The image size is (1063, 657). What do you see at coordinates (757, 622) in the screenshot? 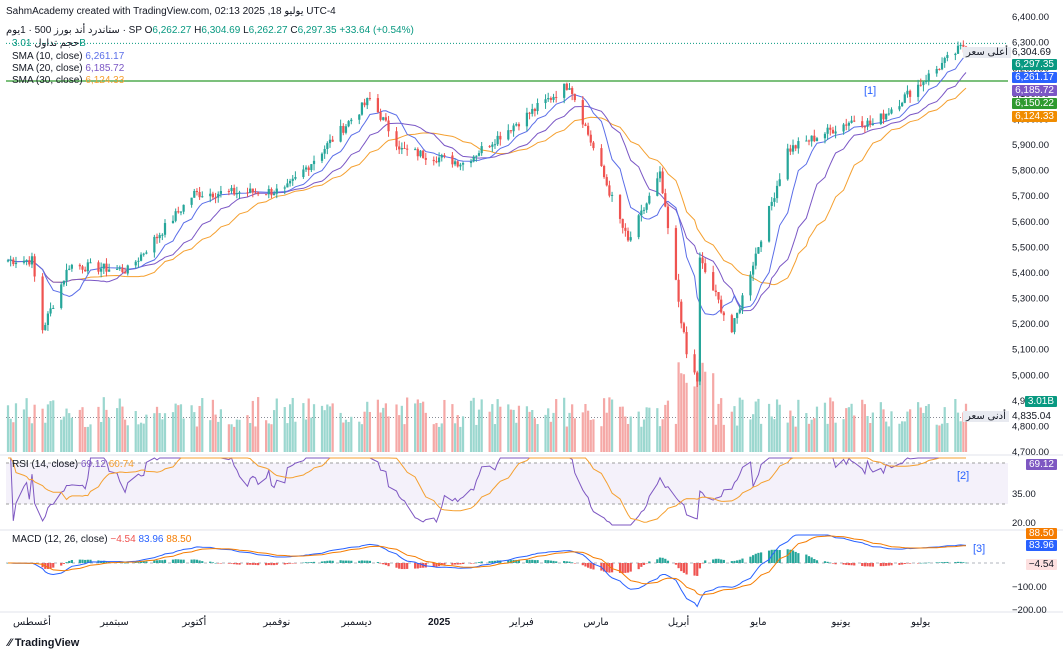
I see `x-axis-label: مايو` at bounding box center [757, 622].